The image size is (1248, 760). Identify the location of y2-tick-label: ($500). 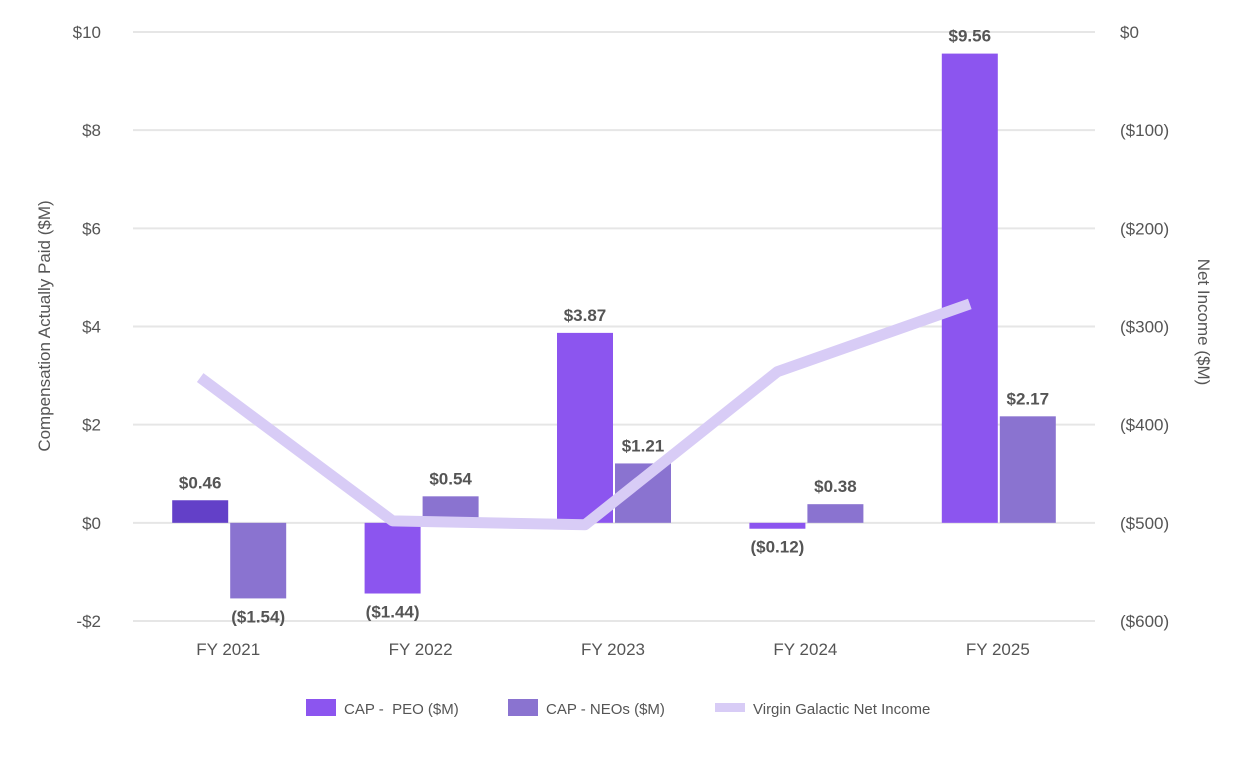
(1144, 523).